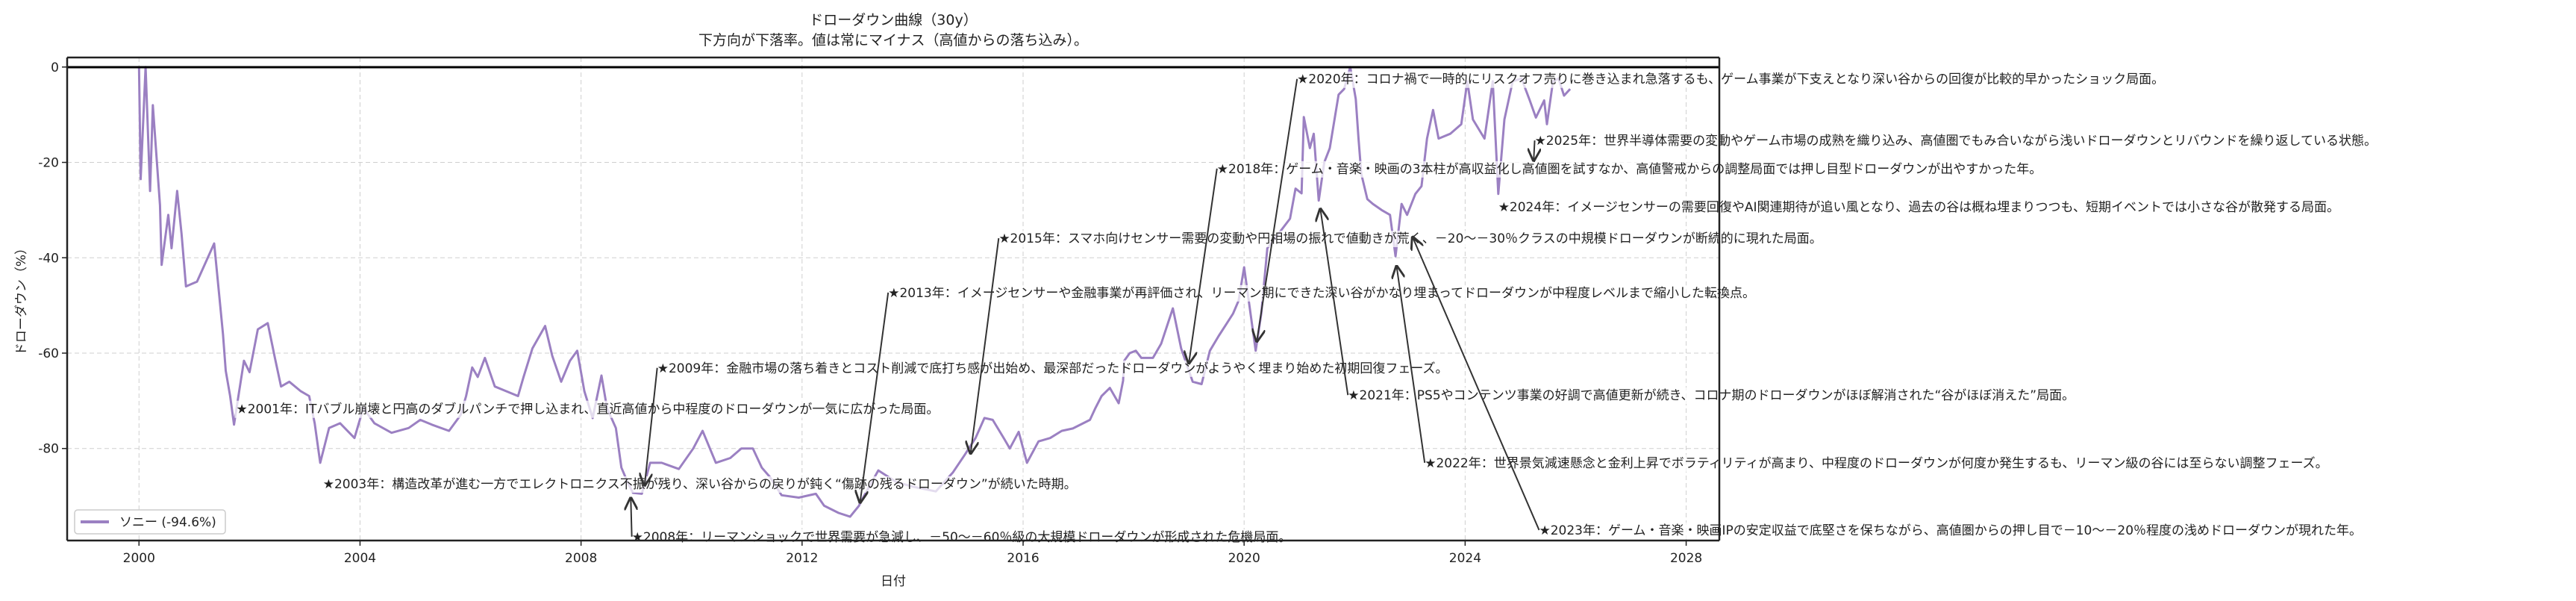  What do you see at coordinates (55, 67) in the screenshot?
I see `y-tick-label: 0` at bounding box center [55, 67].